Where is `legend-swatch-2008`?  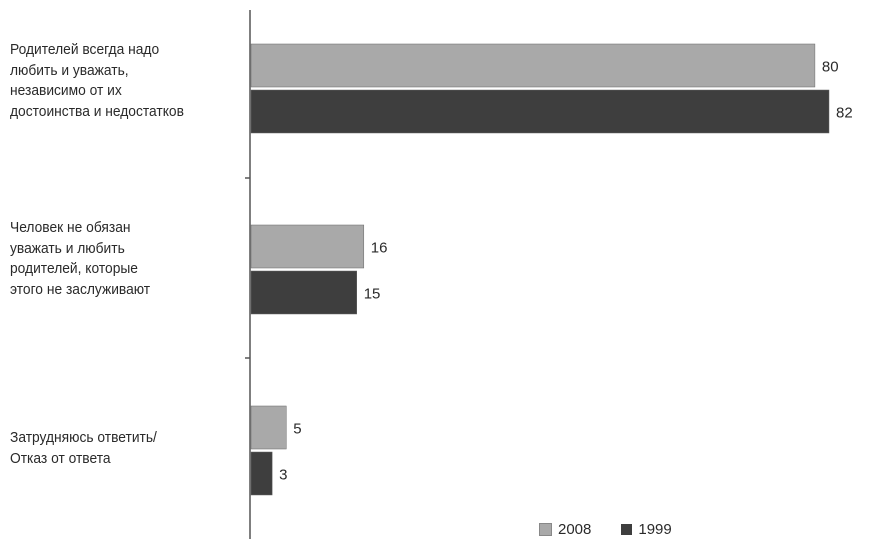
legend-swatch-2008 is located at coordinates (545, 529).